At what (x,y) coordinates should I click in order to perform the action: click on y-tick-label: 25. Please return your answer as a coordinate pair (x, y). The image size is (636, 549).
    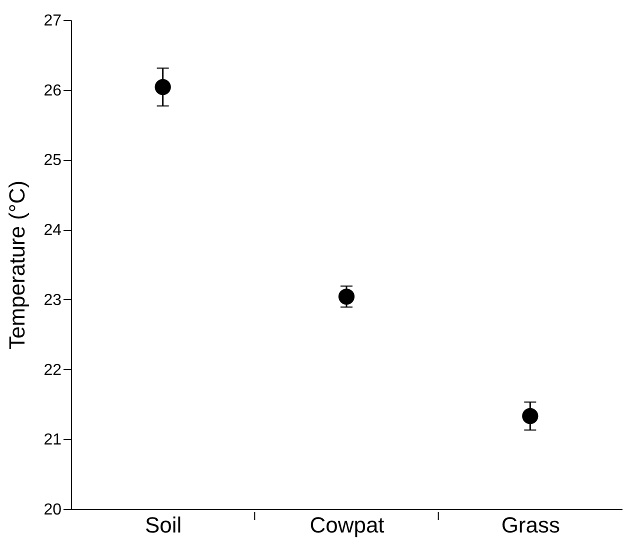
    Looking at the image, I should click on (53, 161).